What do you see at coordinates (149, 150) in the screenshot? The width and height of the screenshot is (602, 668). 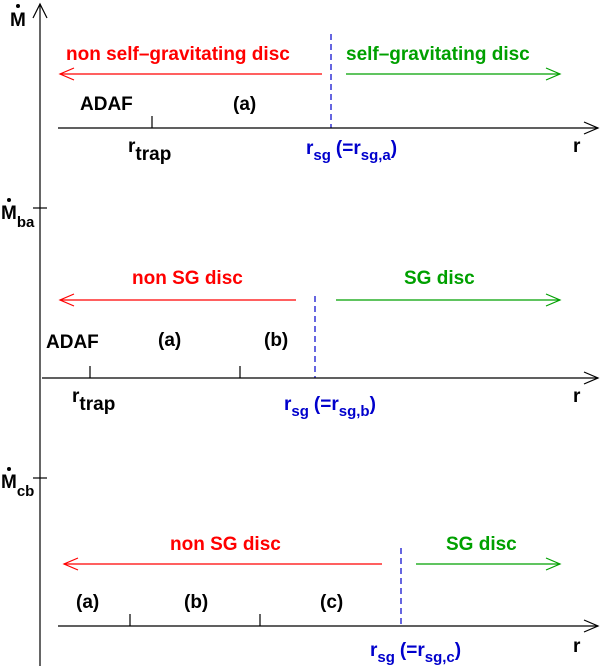 I see `panel-1-r-trap-label: rtrap` at bounding box center [149, 150].